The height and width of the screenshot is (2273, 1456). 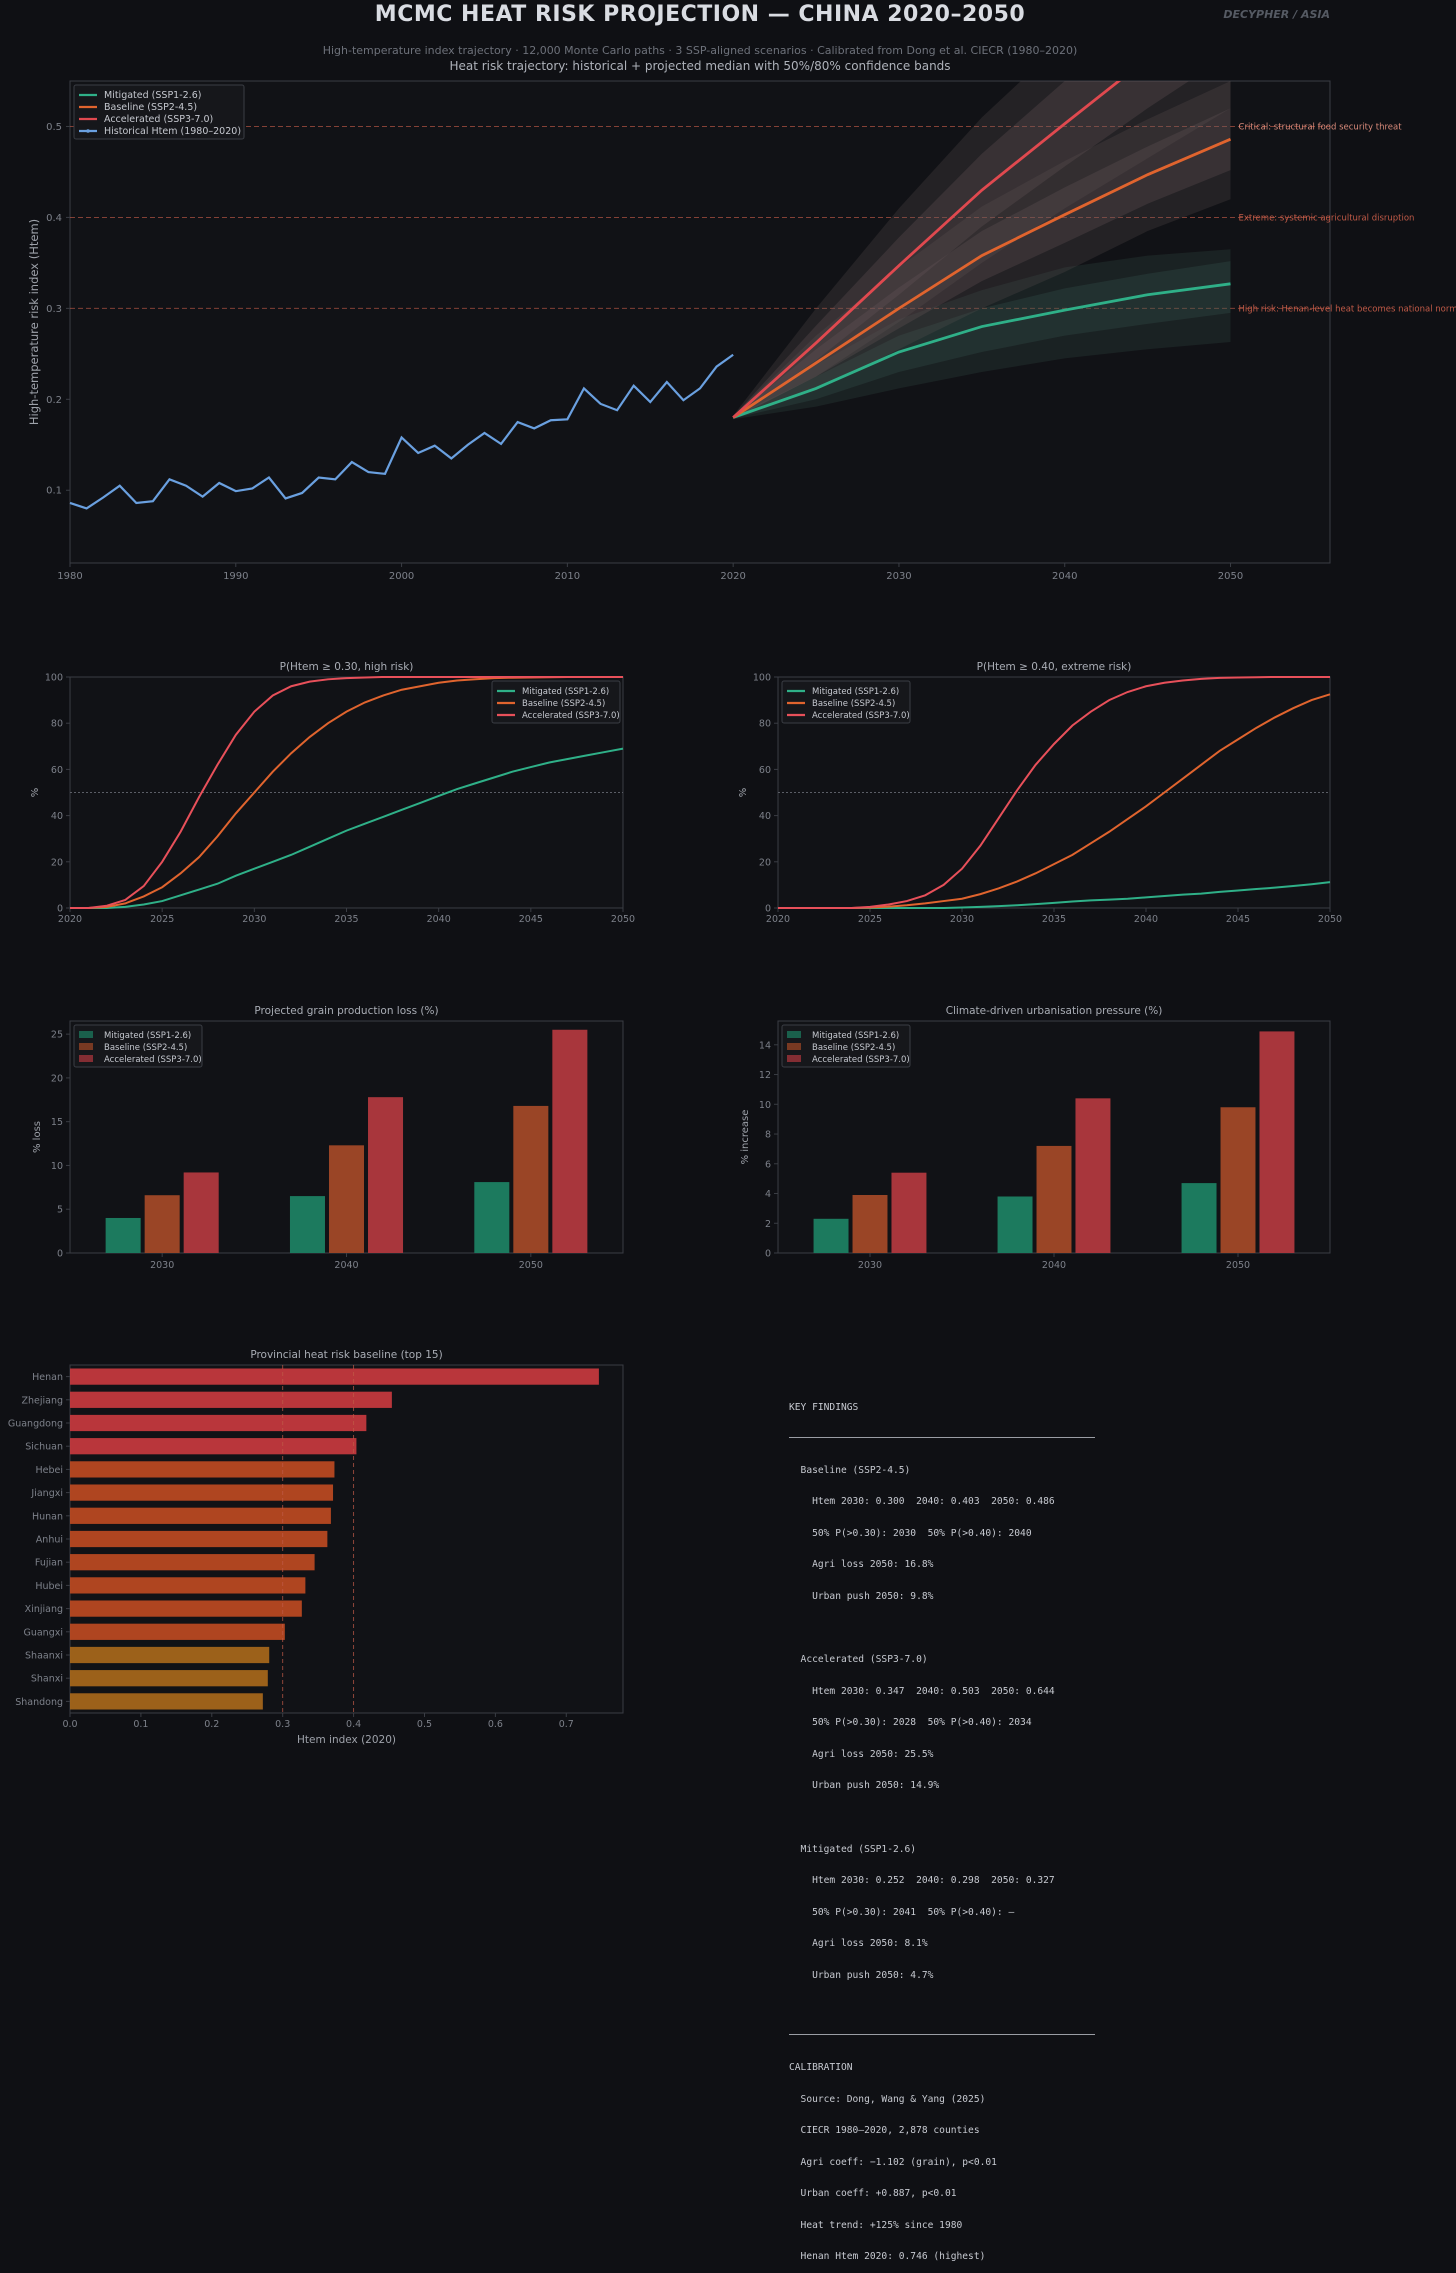 What do you see at coordinates (567, 576) in the screenshot?
I see `x-tick-label: 2010` at bounding box center [567, 576].